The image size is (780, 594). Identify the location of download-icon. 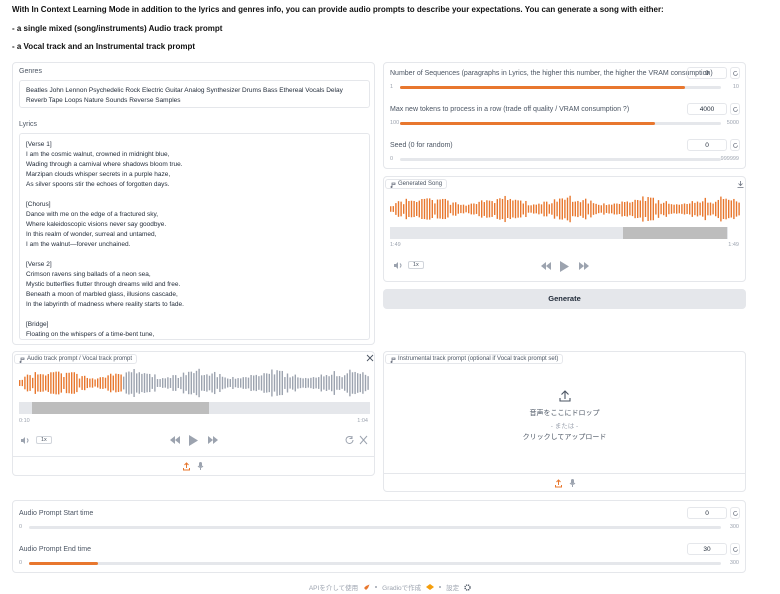
(740, 184).